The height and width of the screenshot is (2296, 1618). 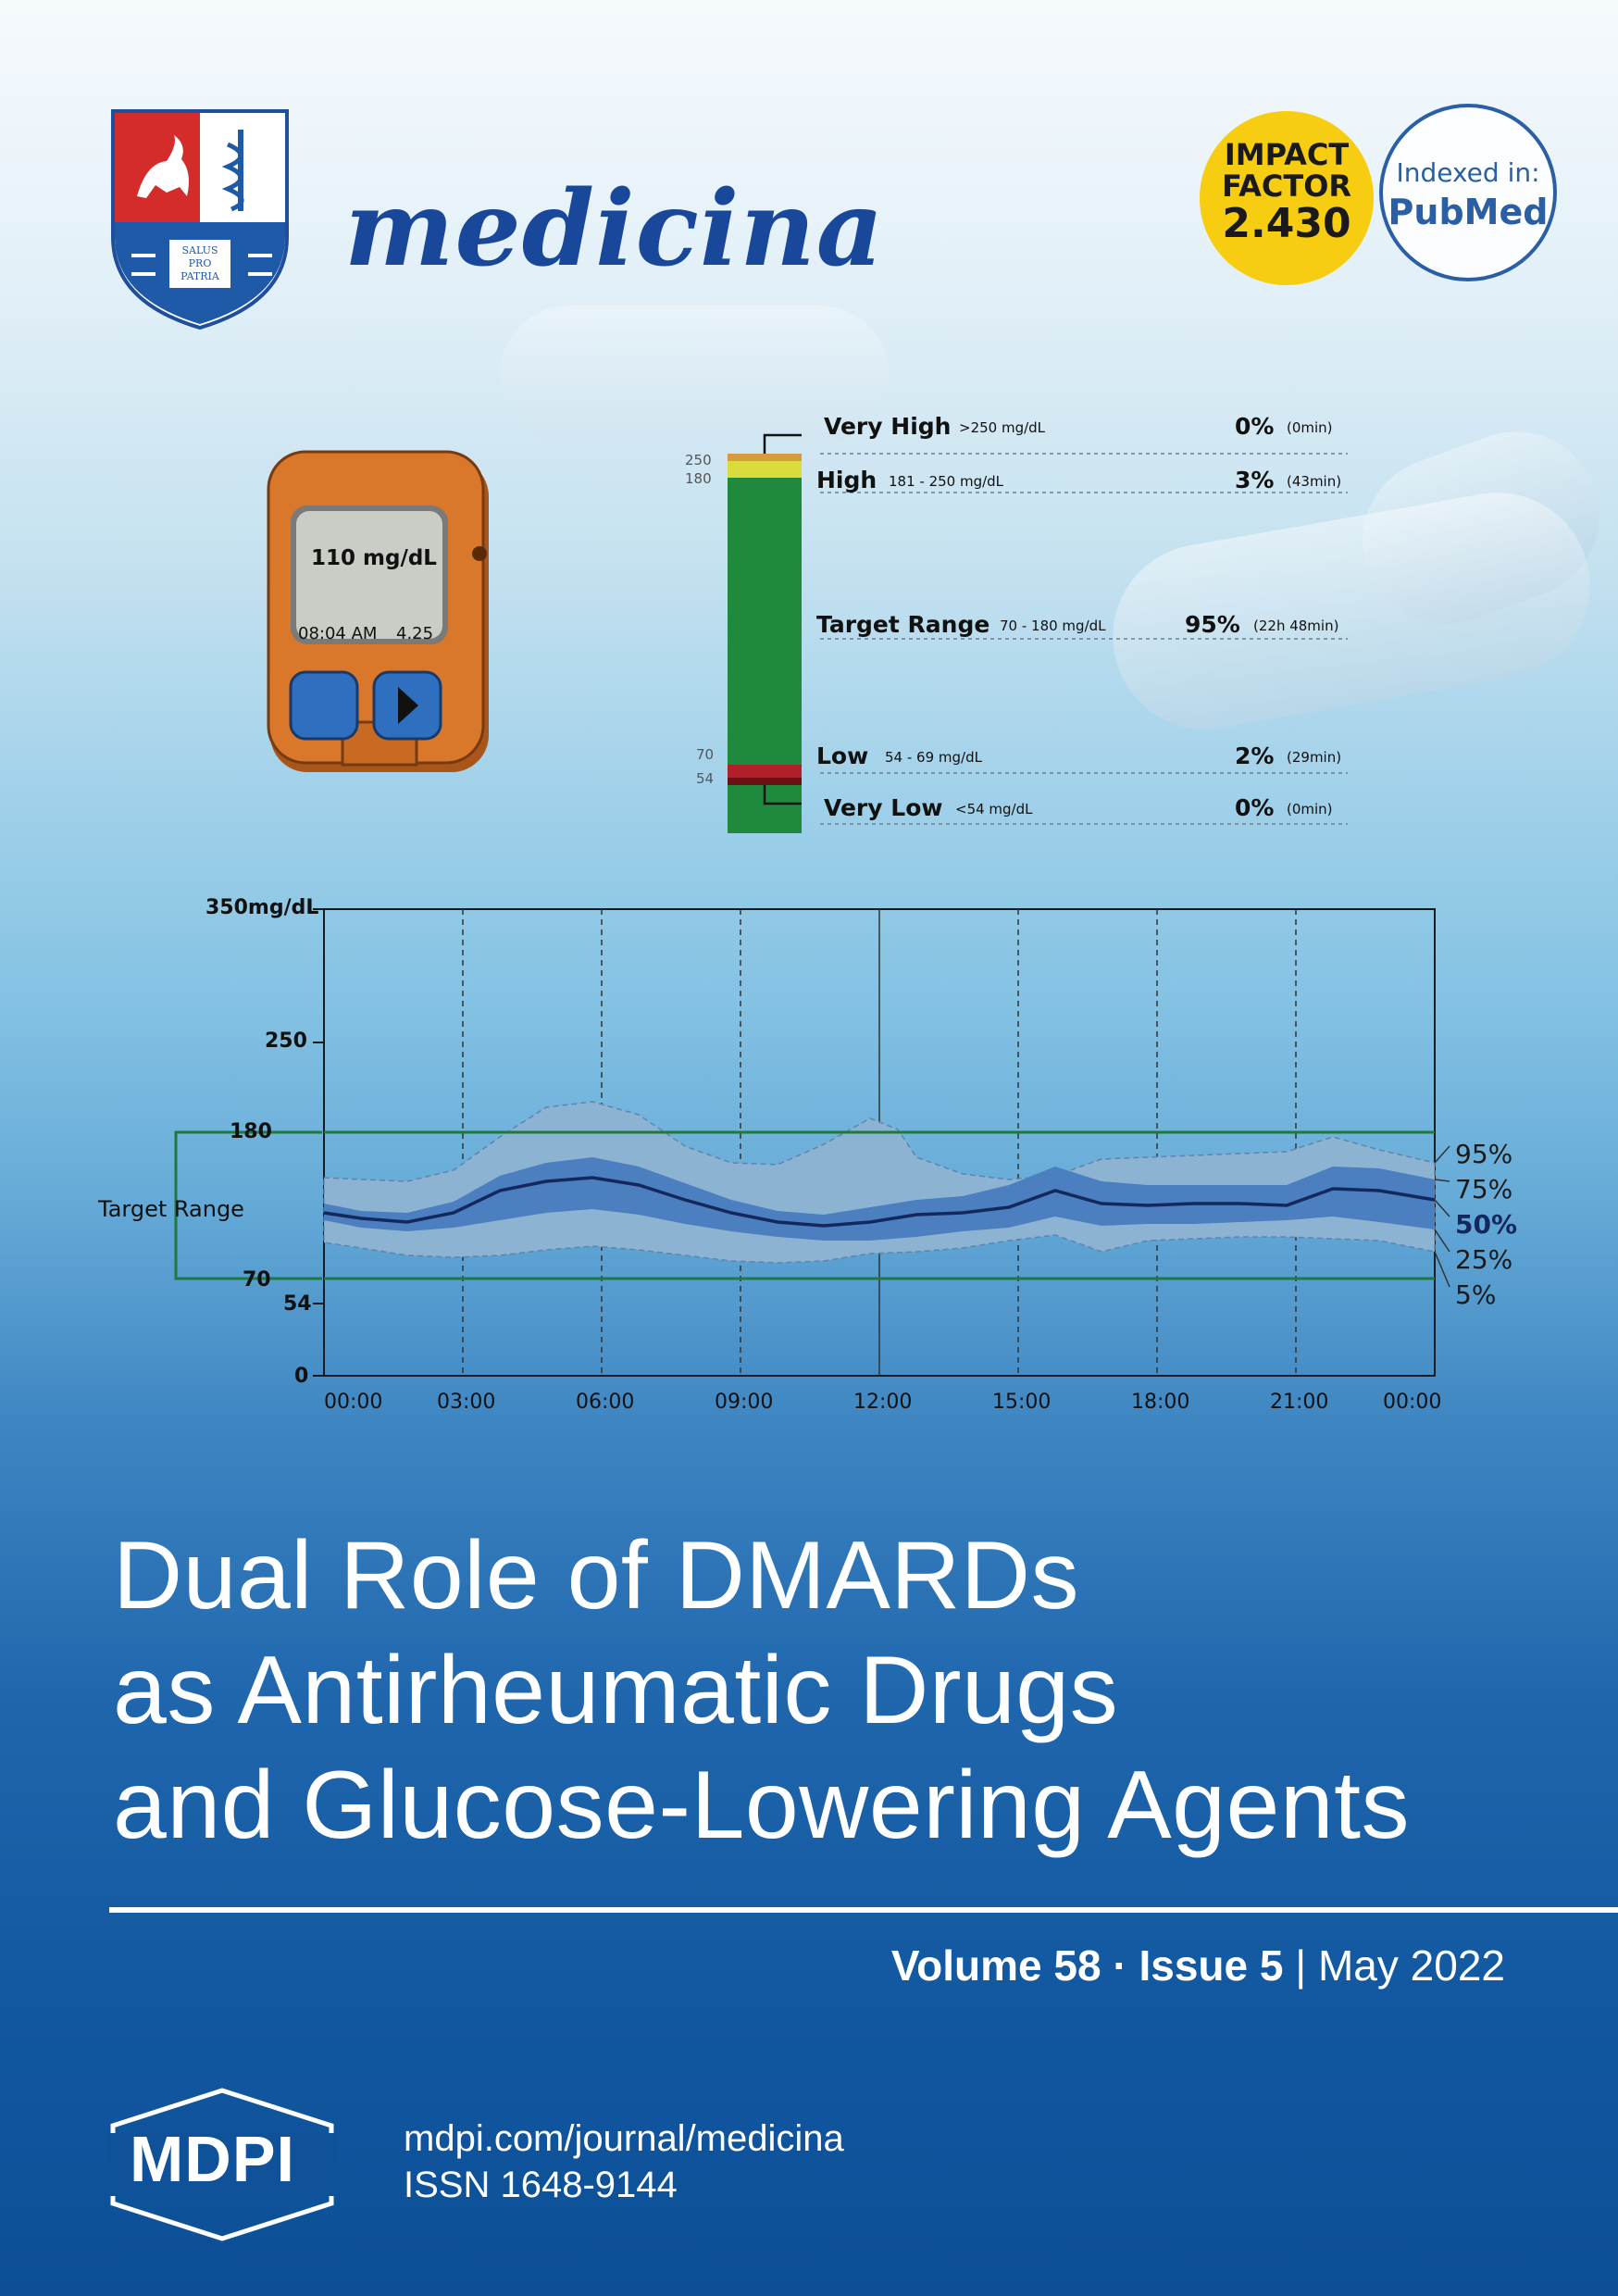 What do you see at coordinates (614, 229) in the screenshot?
I see `journal-name: medicina` at bounding box center [614, 229].